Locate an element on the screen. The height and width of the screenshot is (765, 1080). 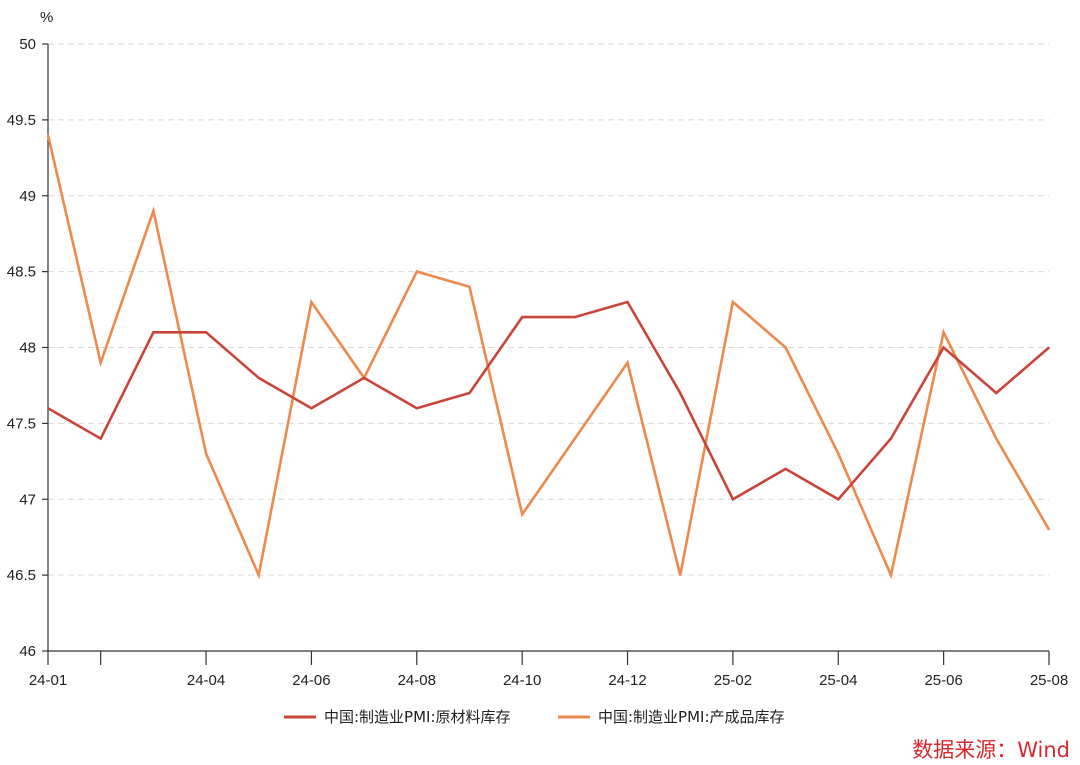
y-tick-label: 46 is located at coordinates (27, 651).